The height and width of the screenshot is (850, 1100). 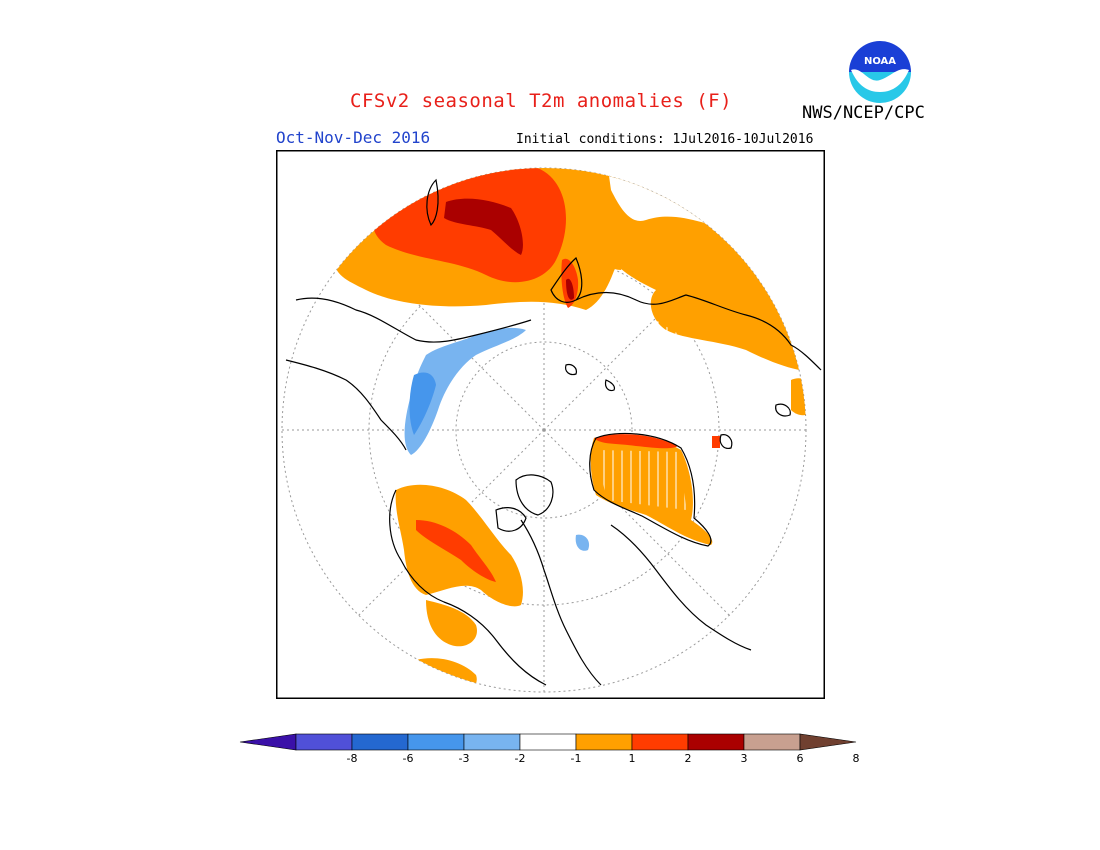 What do you see at coordinates (863, 113) in the screenshot?
I see `agency-label: NWS/NCEP/CPC` at bounding box center [863, 113].